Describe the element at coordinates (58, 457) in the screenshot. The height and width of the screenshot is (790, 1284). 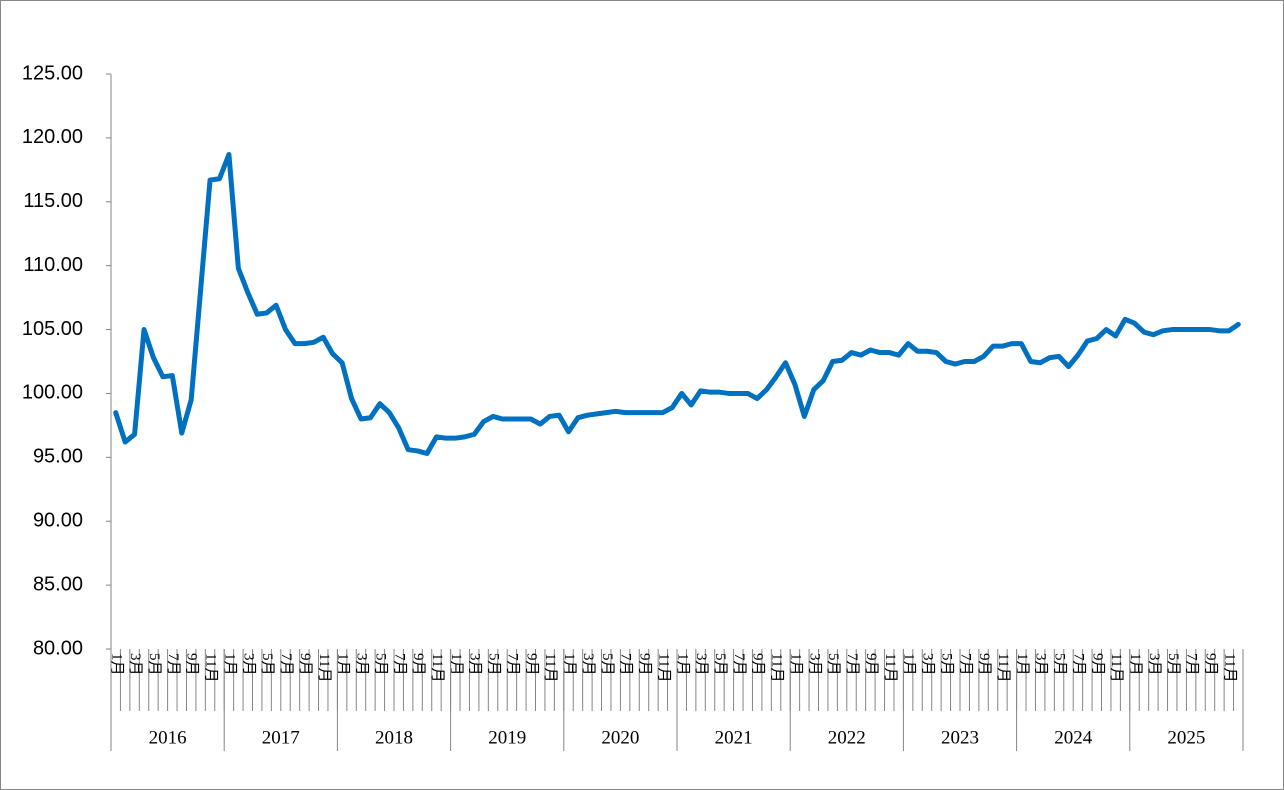
I see `y-tick-label: 95.00` at that location.